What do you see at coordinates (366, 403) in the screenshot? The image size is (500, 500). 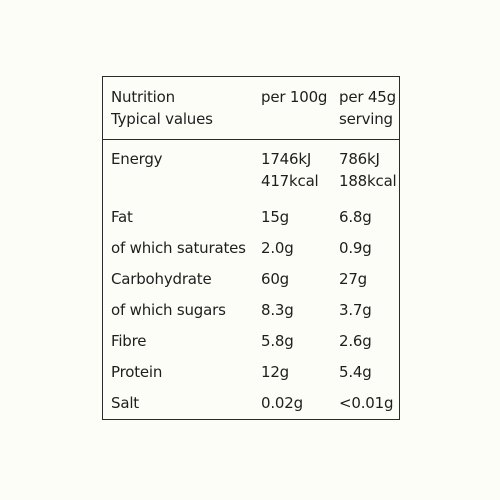 I see `salt-serving: <0.01g` at bounding box center [366, 403].